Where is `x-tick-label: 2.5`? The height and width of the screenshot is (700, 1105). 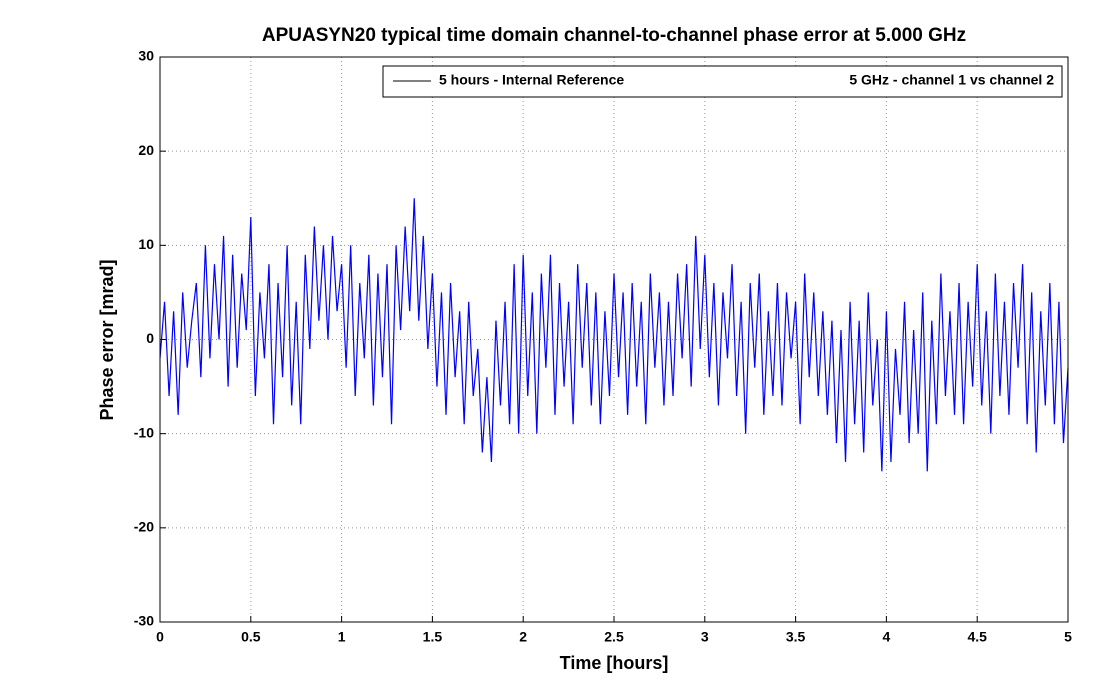
x-tick-label: 2.5 is located at coordinates (614, 637).